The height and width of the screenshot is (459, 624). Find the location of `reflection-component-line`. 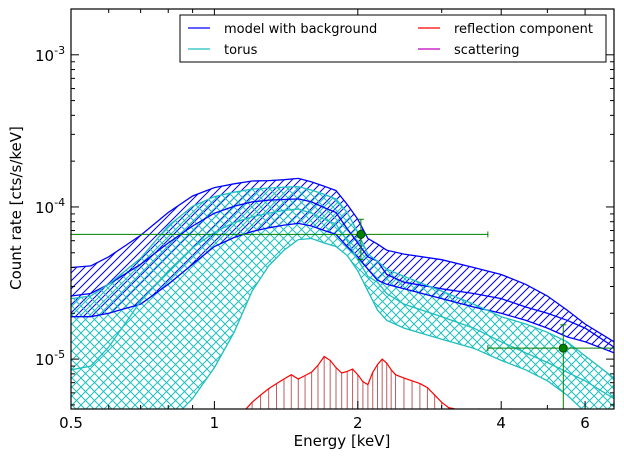

reflection-component-line is located at coordinates (380, 382).